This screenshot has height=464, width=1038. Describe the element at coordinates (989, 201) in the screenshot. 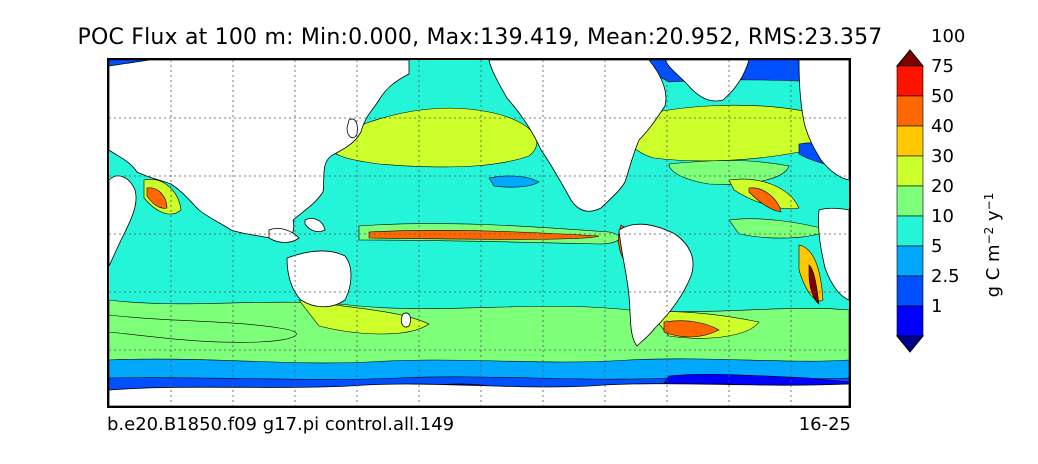

I see `unit-exp-2: −1` at that location.